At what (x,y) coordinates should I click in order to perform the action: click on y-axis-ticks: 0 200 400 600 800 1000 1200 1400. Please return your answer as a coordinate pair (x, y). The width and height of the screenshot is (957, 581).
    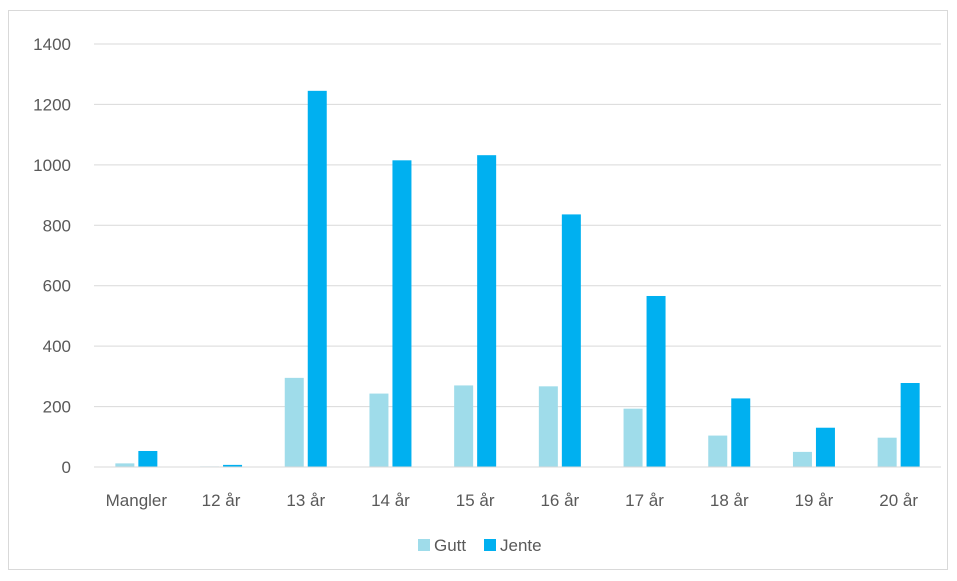
    Looking at the image, I should click on (52, 256).